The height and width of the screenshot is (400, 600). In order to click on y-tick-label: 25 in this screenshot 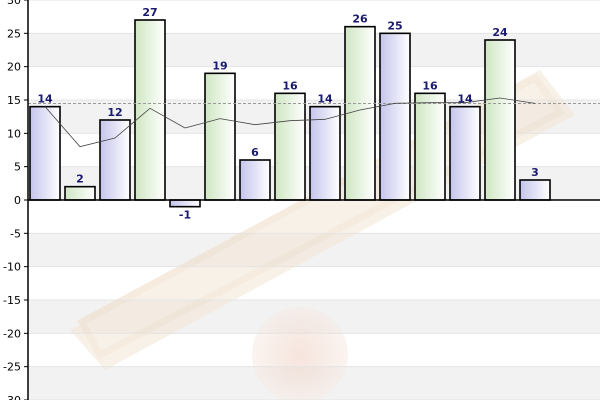, I will do `click(14, 33)`.